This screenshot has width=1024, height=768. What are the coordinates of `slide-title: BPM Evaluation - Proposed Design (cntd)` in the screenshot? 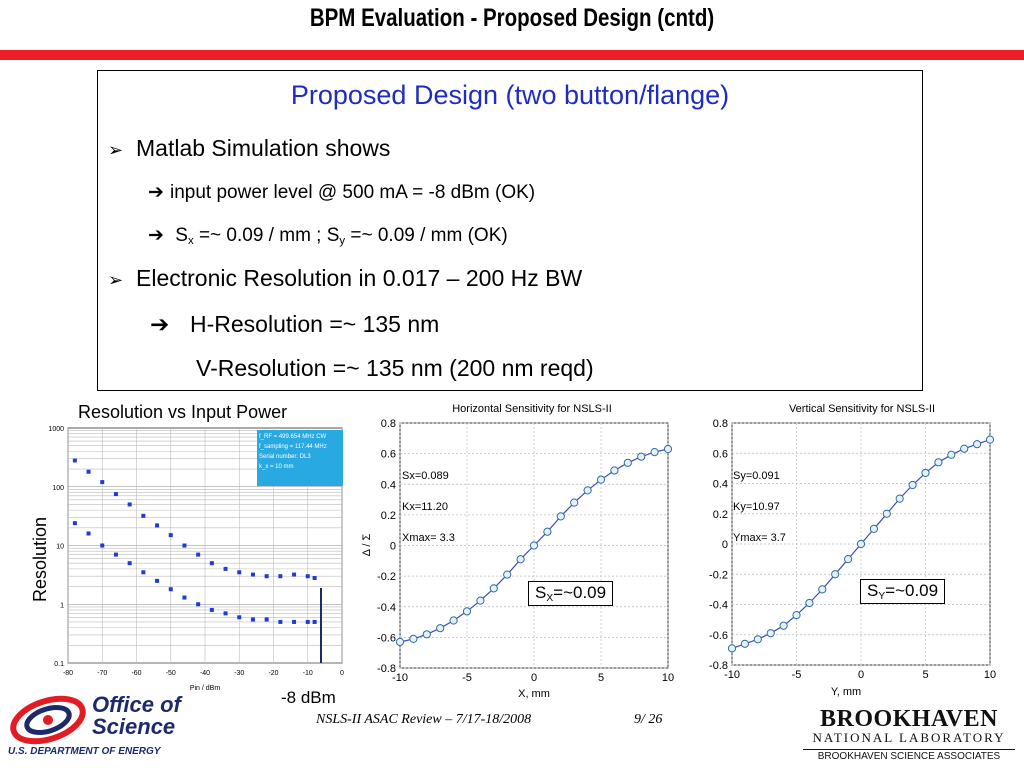 It's located at (512, 18).